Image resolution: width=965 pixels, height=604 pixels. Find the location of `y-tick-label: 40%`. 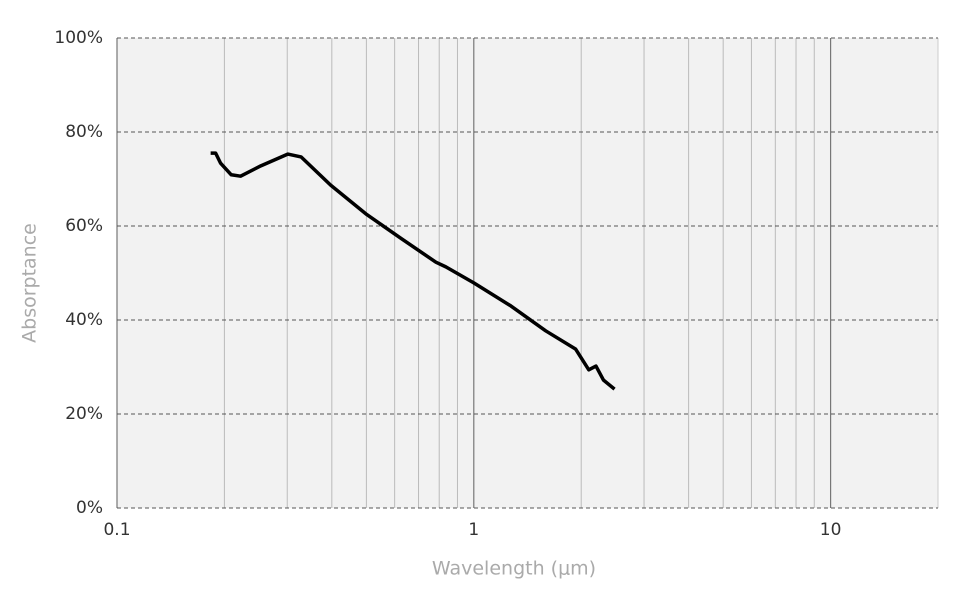

y-tick-label: 40% is located at coordinates (84, 320).